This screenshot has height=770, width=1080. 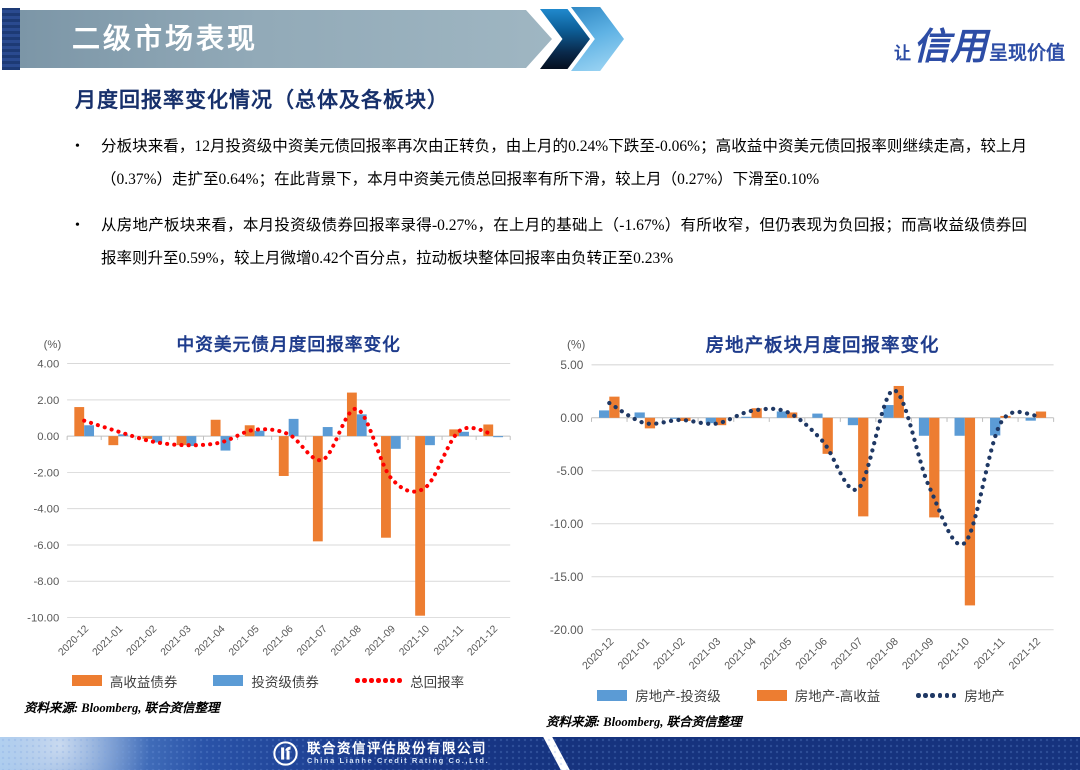 What do you see at coordinates (837, 697) in the screenshot?
I see `legend-label: 房地产-高收益` at bounding box center [837, 697].